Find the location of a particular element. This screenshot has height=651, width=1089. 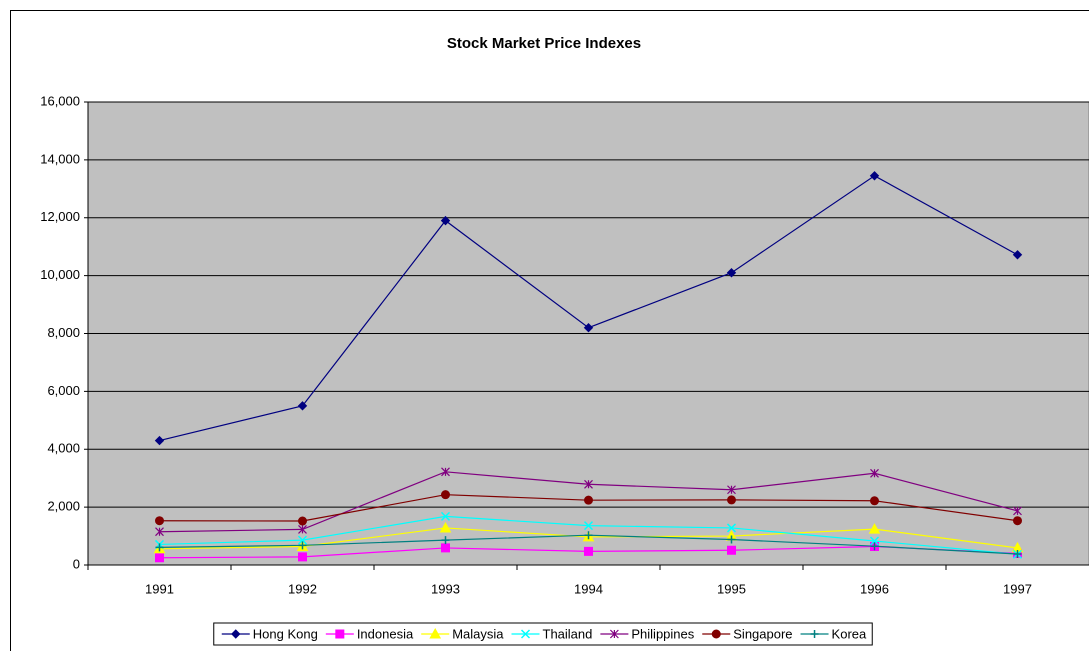

legend-label: Korea is located at coordinates (849, 633).